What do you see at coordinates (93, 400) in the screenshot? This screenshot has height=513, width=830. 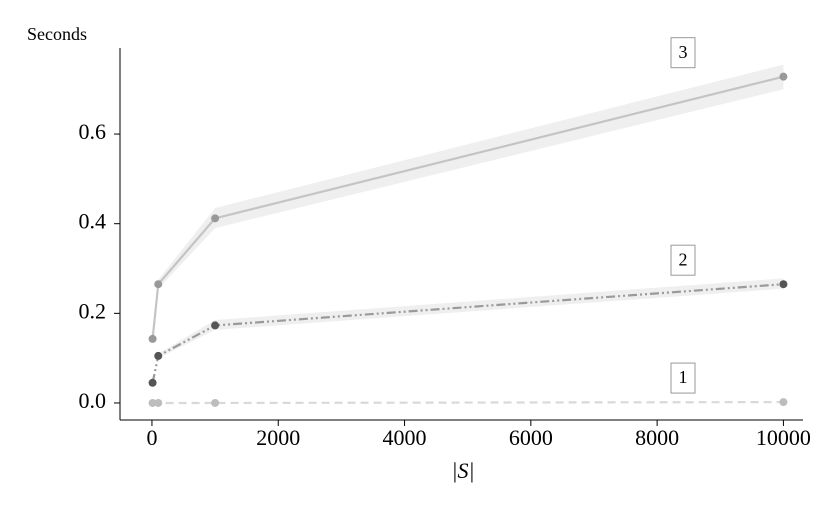 I see `y-tick-label: 0.0` at bounding box center [93, 400].